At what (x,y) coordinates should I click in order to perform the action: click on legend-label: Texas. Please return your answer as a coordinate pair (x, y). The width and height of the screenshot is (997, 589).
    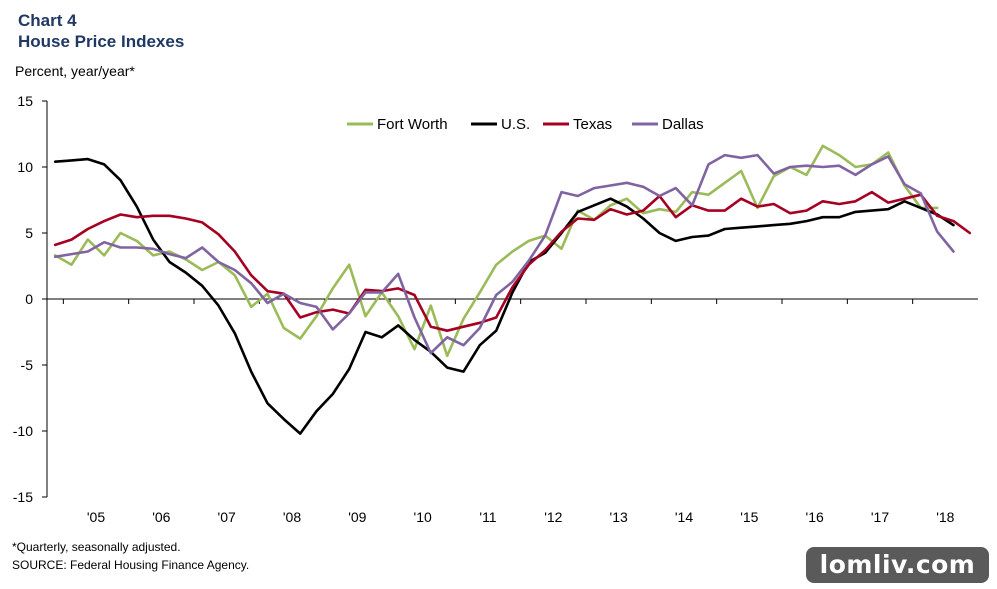
    Looking at the image, I should click on (592, 124).